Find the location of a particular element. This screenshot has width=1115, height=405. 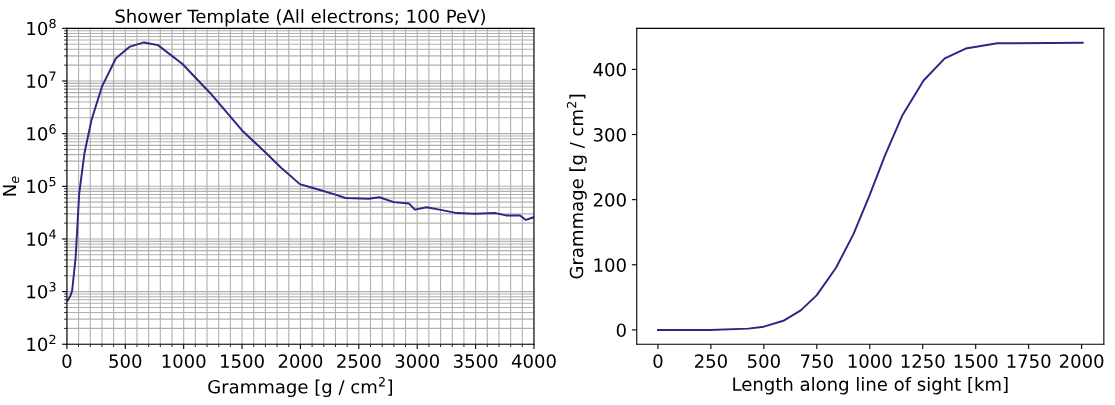

x-tick-label: 1250 is located at coordinates (923, 361).